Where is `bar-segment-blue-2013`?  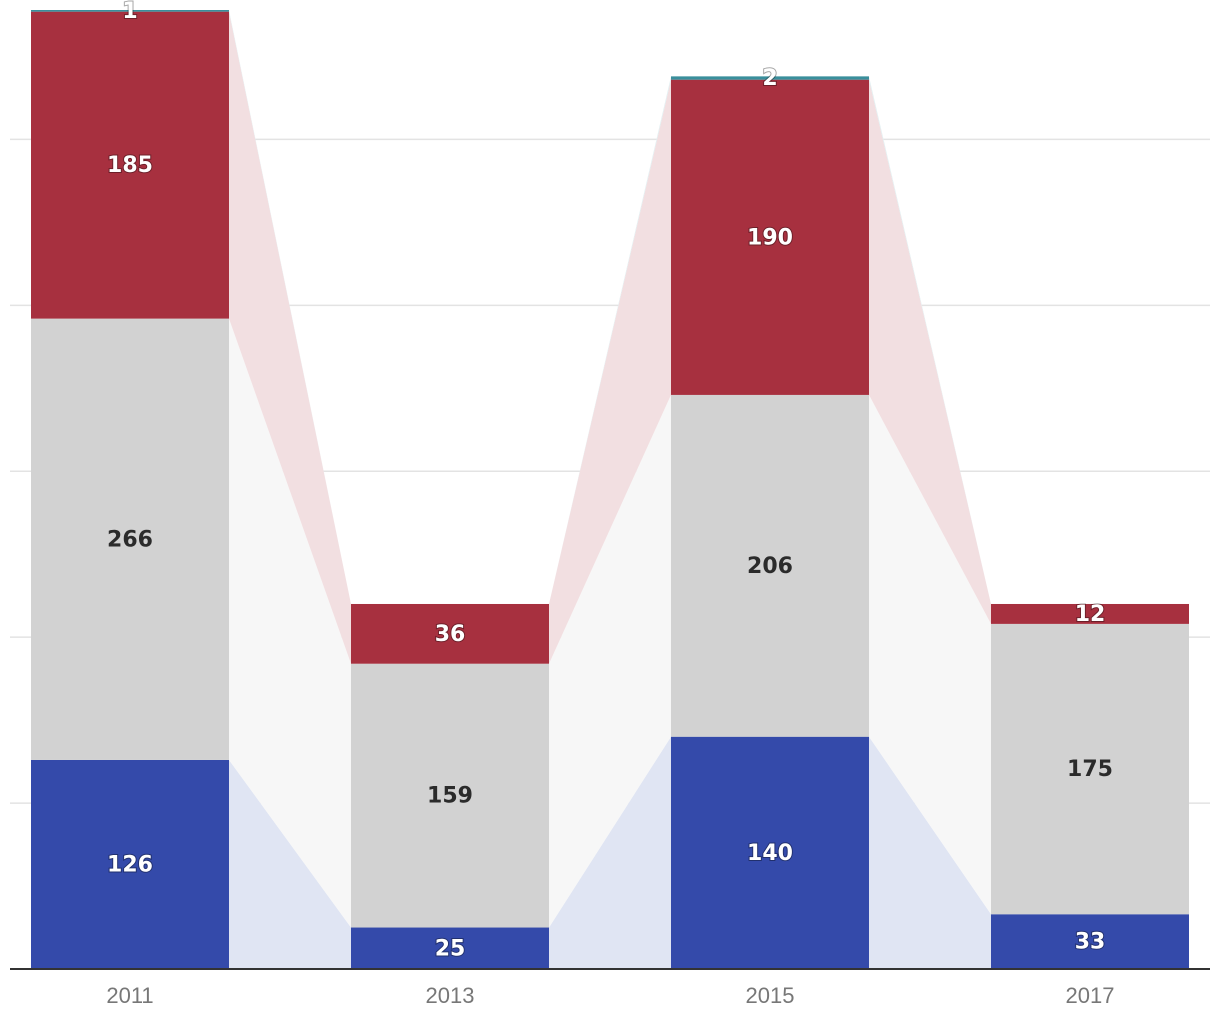 bar-segment-blue-2013 is located at coordinates (450, 948).